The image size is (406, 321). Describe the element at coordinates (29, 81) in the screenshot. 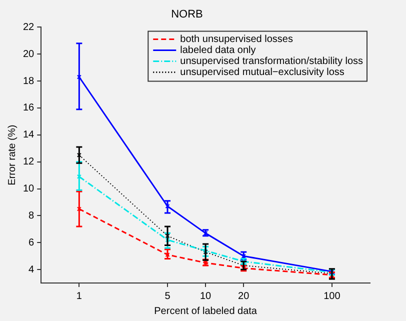

I see `y-tick-label: 18` at that location.